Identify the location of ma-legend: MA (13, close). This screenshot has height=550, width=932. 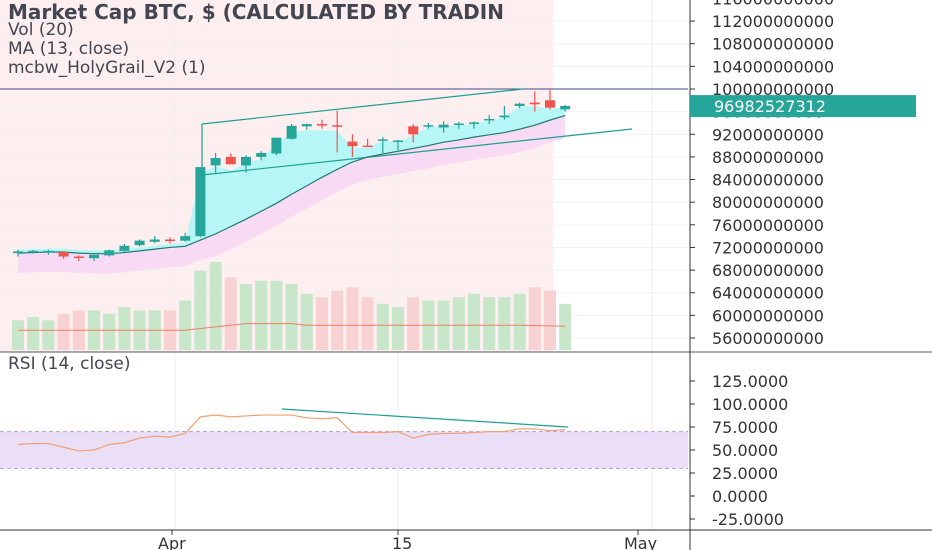
(69, 49).